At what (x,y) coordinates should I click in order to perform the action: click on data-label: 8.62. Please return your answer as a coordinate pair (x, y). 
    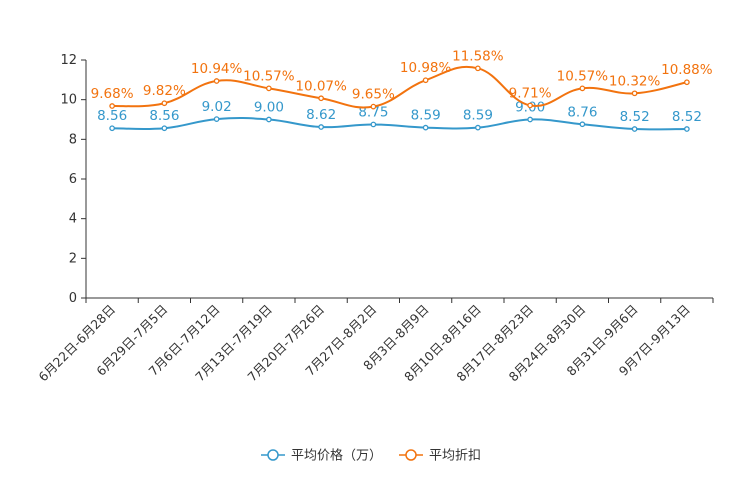
    Looking at the image, I should click on (321, 115).